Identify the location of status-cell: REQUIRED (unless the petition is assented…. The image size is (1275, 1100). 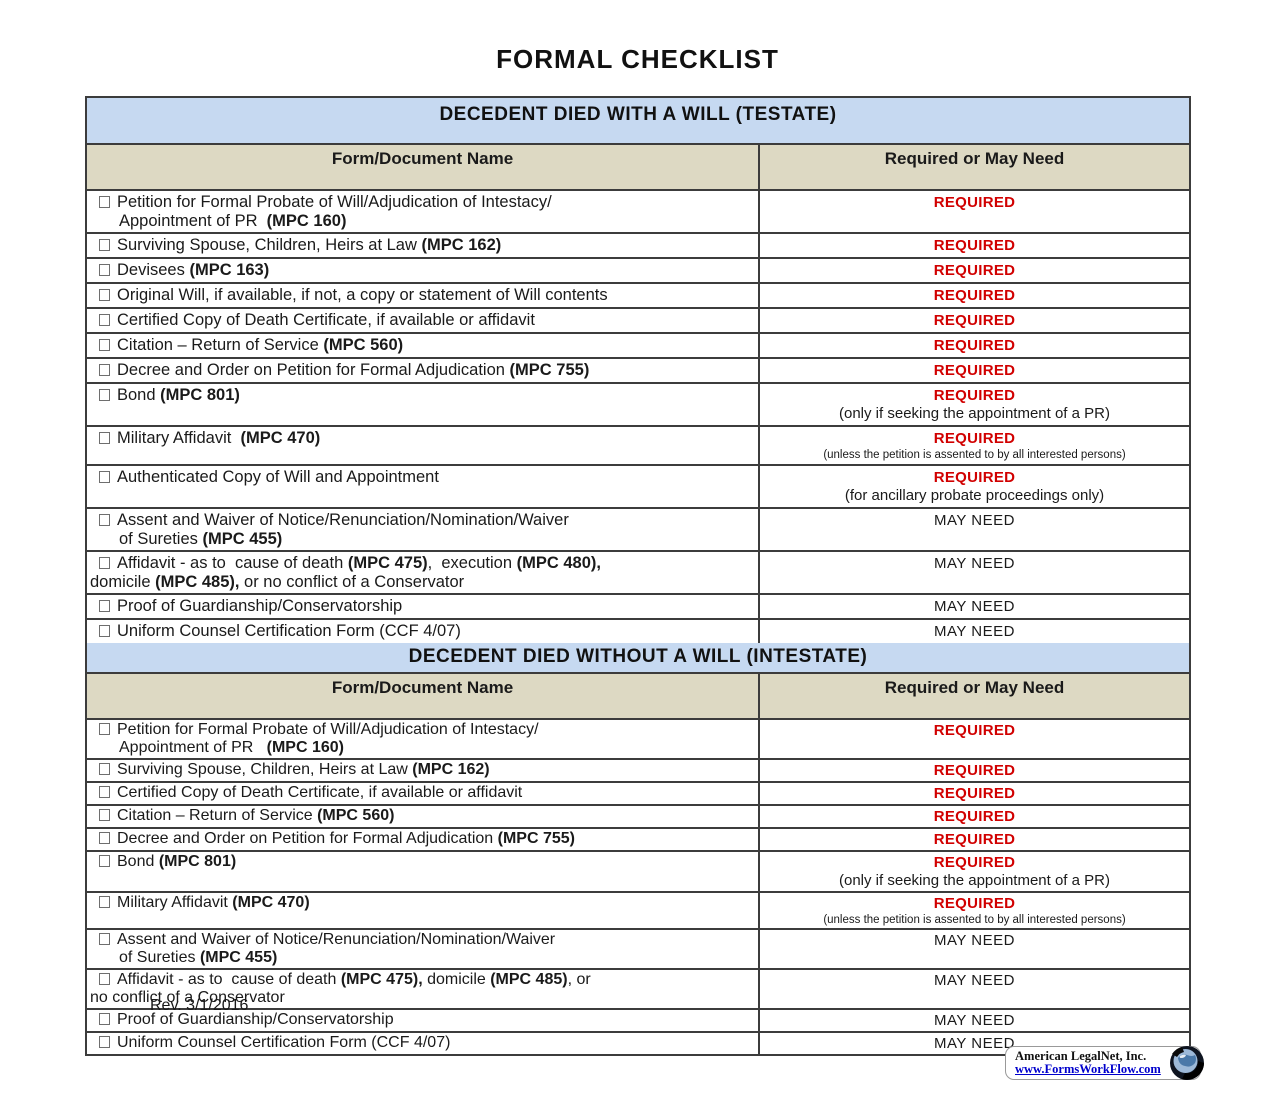
(974, 910).